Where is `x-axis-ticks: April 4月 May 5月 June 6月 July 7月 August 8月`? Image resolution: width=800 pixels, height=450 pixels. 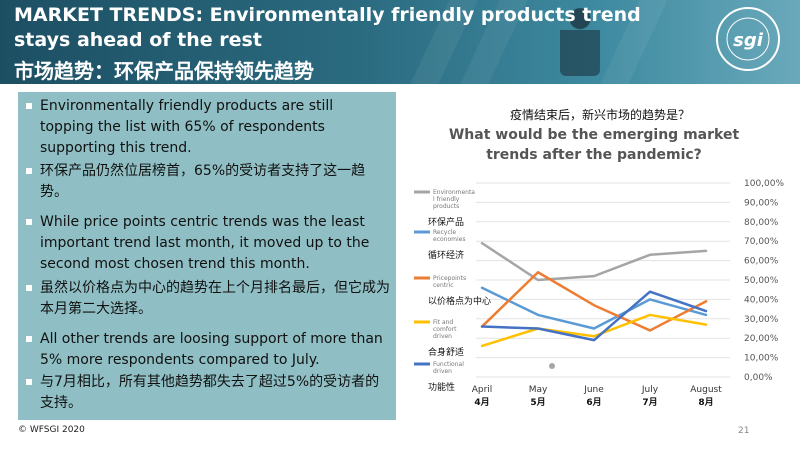
x-axis-ticks: April 4月 May 5月 June 6月 July 7月 August 8月 is located at coordinates (597, 396).